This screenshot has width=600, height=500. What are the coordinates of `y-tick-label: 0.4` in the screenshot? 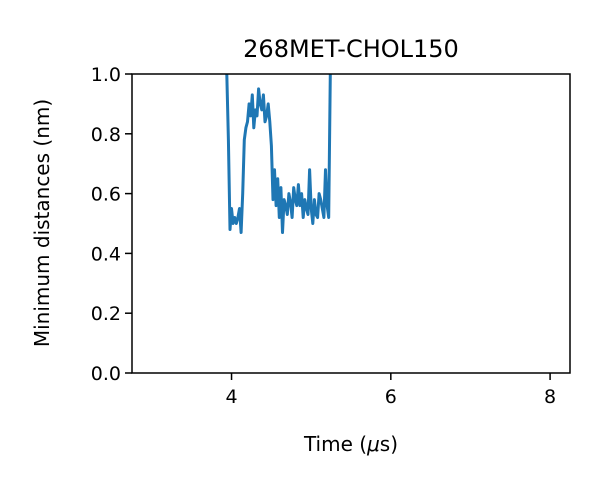 It's located at (106, 254).